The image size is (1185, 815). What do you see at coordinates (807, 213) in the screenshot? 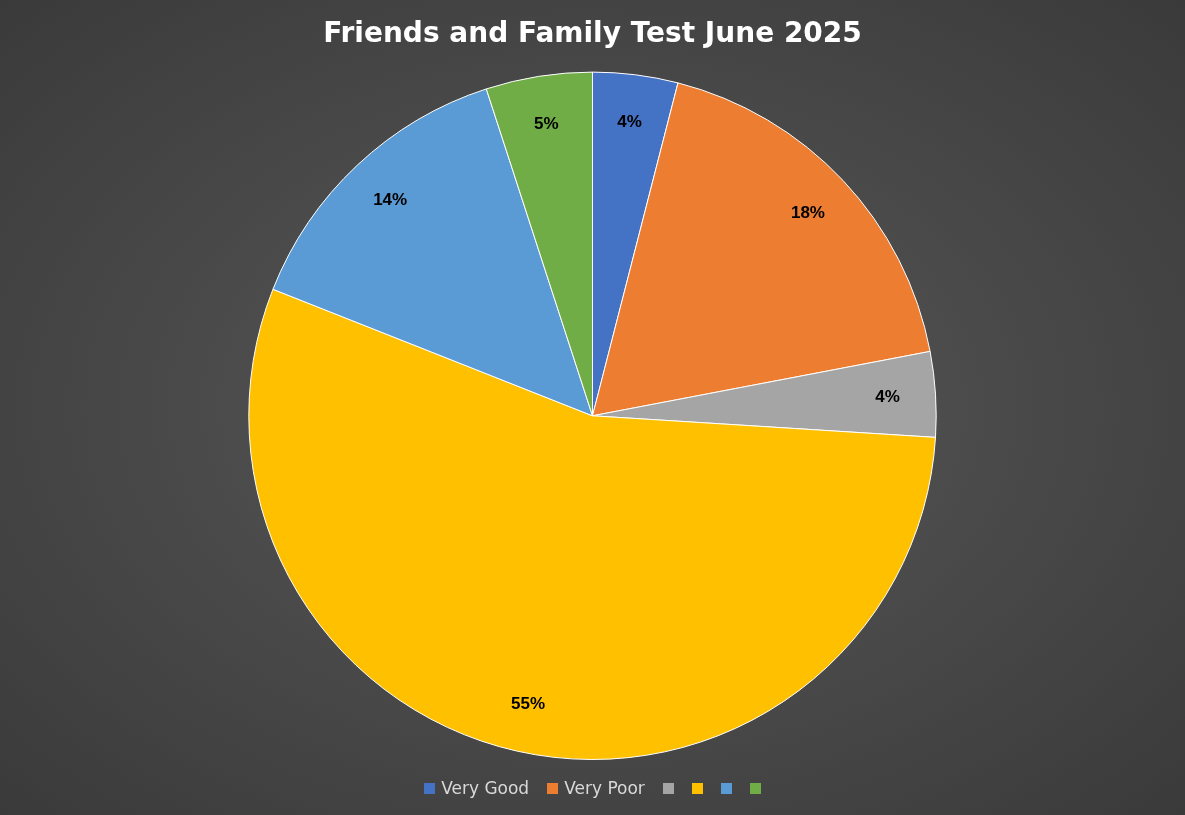
I see `data-label: 18%` at bounding box center [807, 213].